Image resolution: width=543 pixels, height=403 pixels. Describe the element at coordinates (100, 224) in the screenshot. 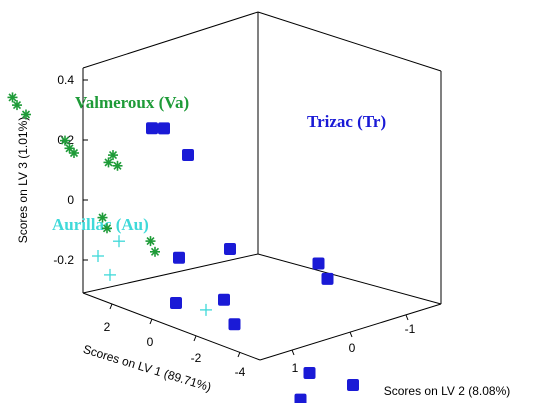

I see `group-label-aurillac: Aurillac (Au)` at that location.